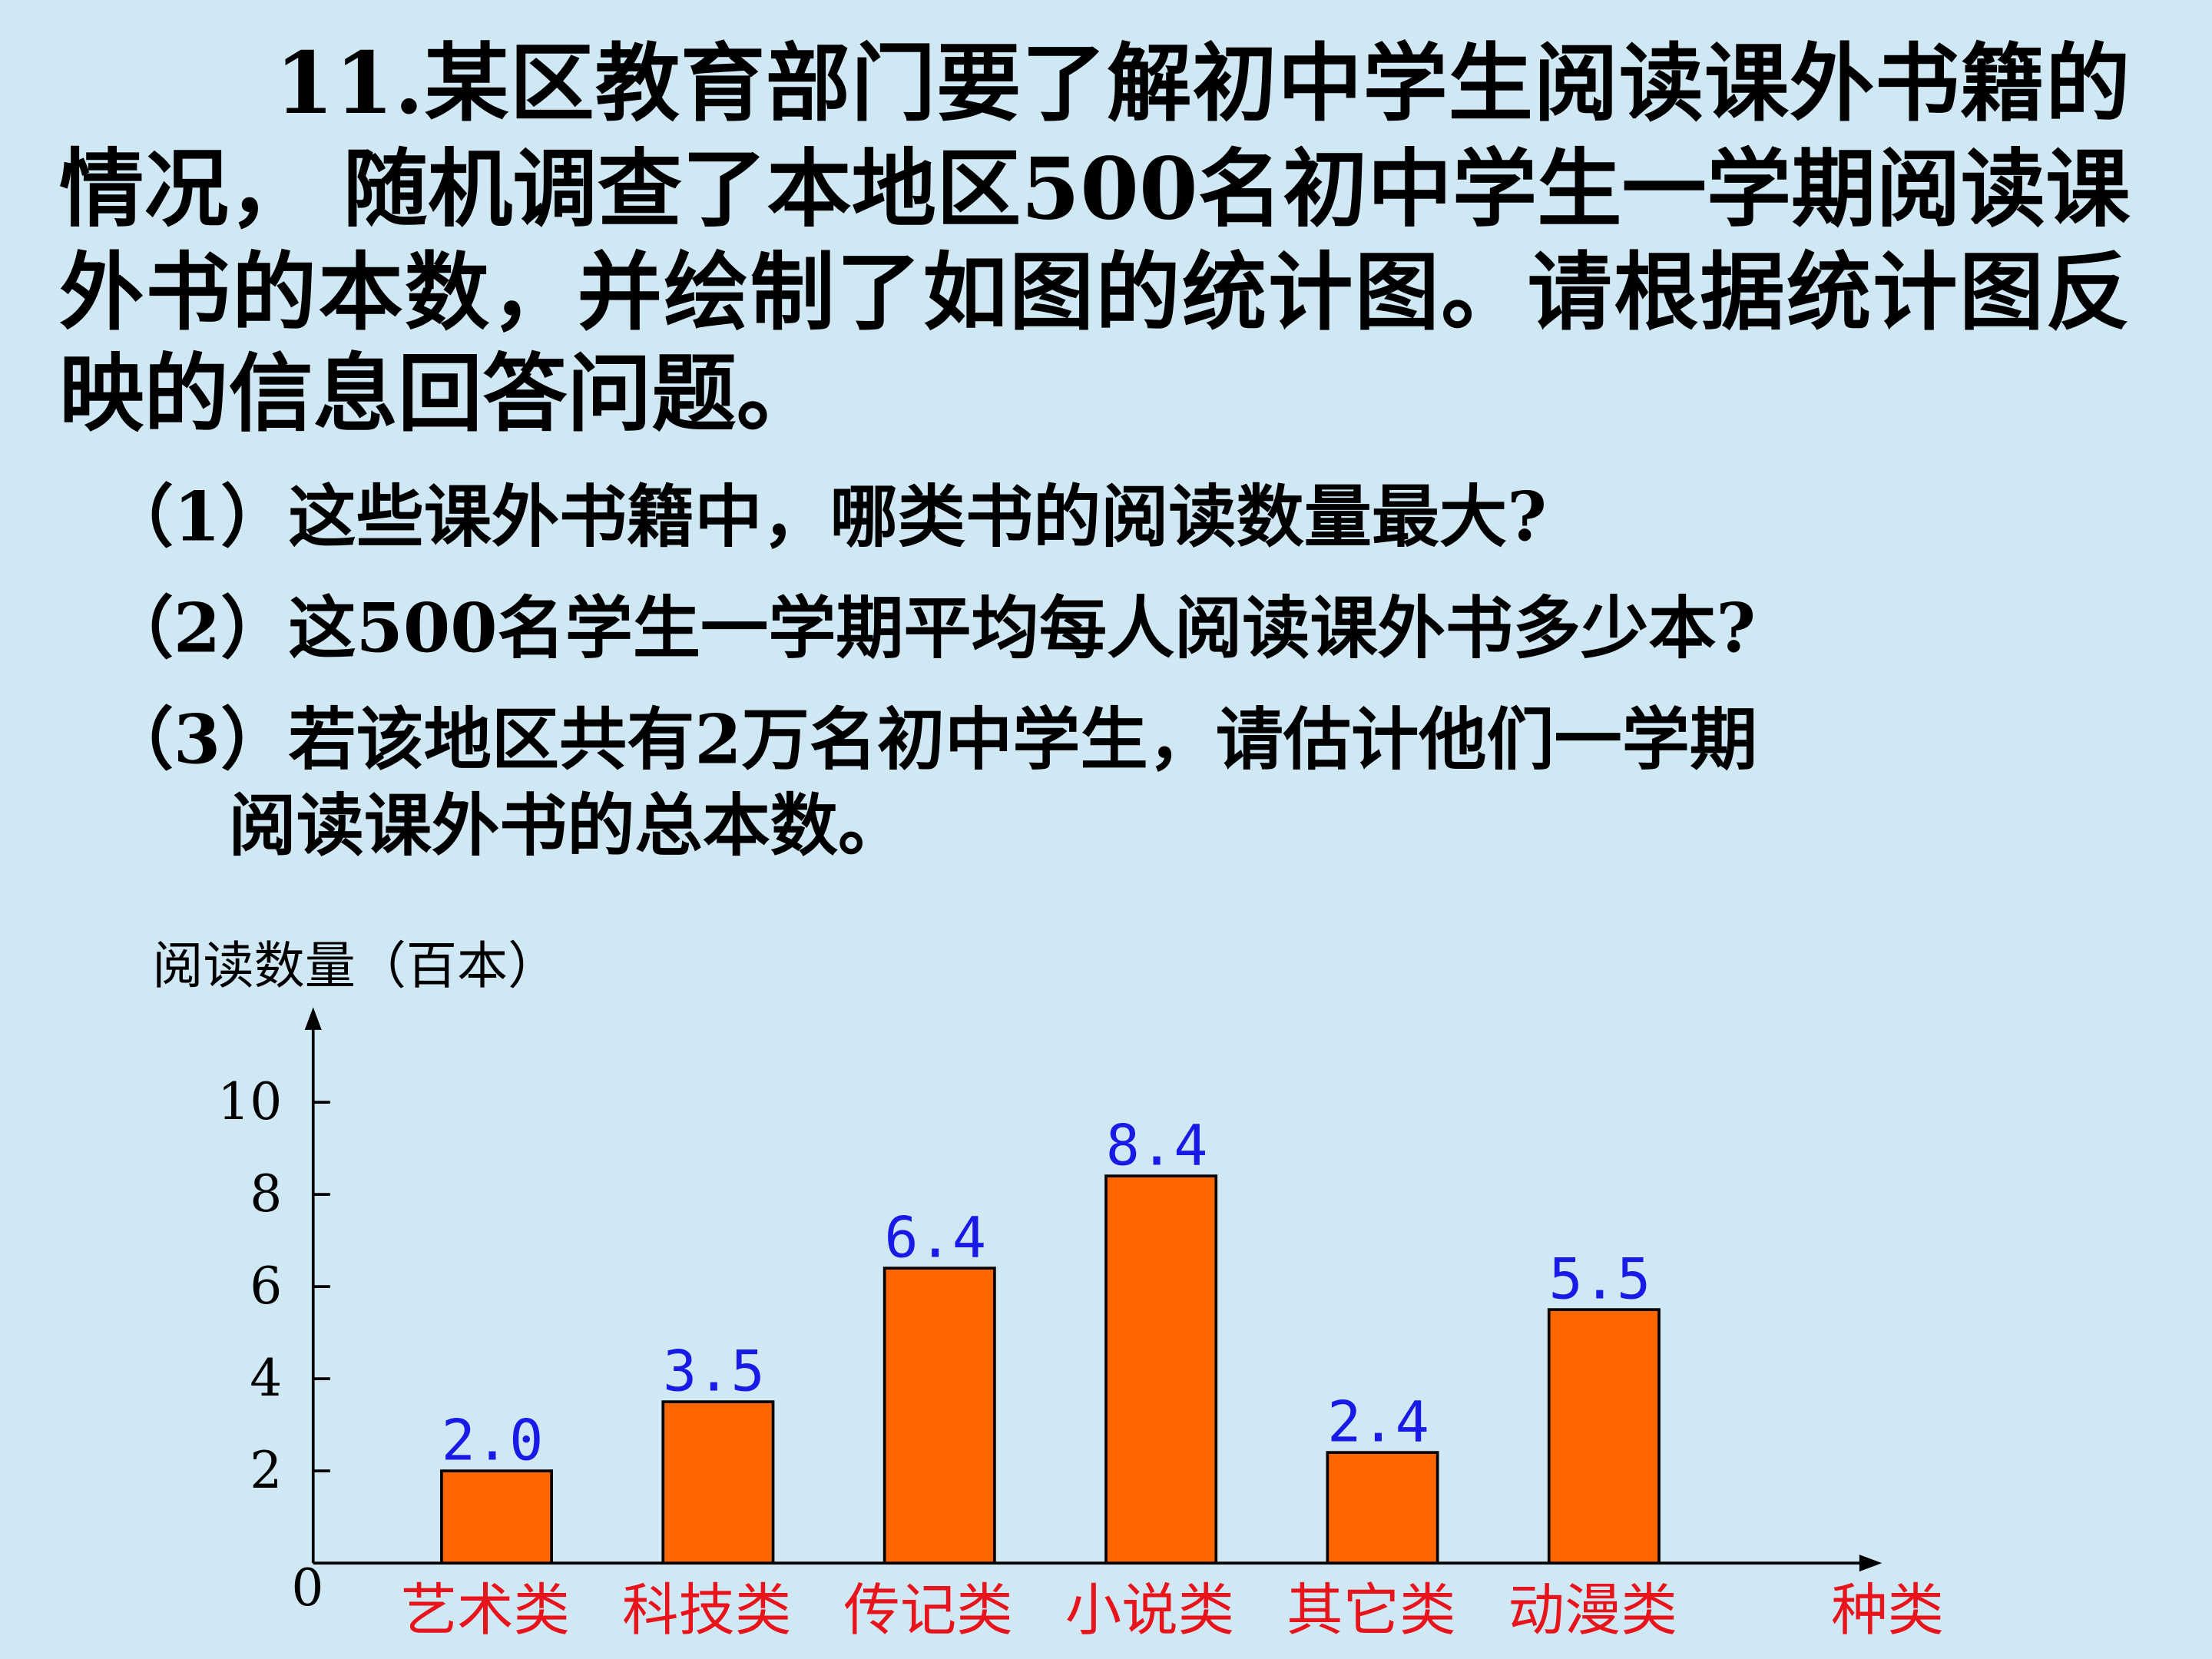 This screenshot has height=1659, width=2212. What do you see at coordinates (313, 1019) in the screenshot?
I see `y-axis-arrow` at bounding box center [313, 1019].